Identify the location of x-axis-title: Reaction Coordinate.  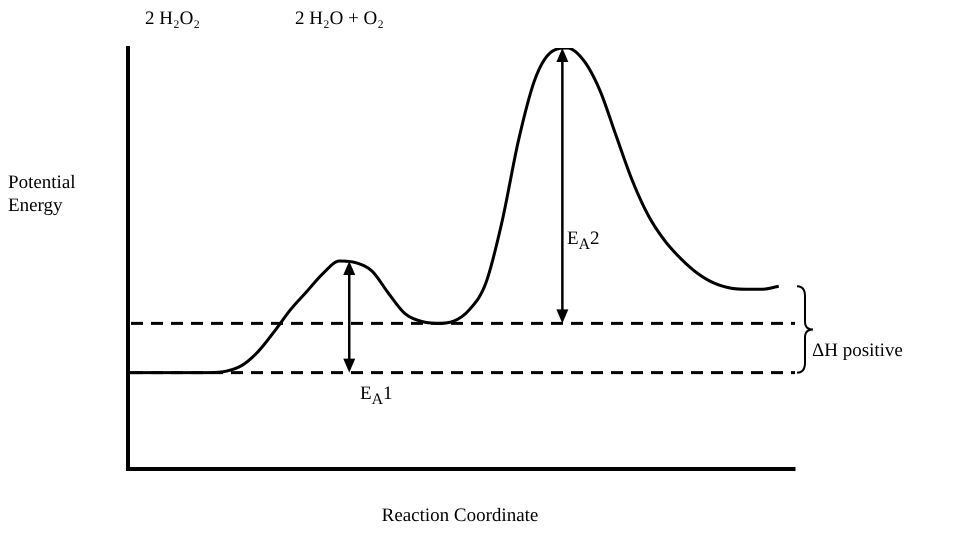
(460, 516).